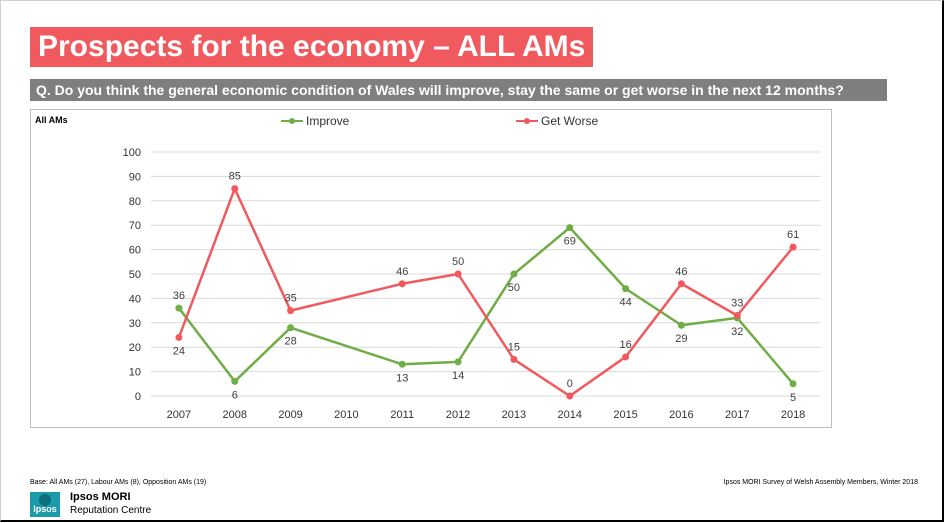  Describe the element at coordinates (135, 202) in the screenshot. I see `y-tick-label: 80` at that location.